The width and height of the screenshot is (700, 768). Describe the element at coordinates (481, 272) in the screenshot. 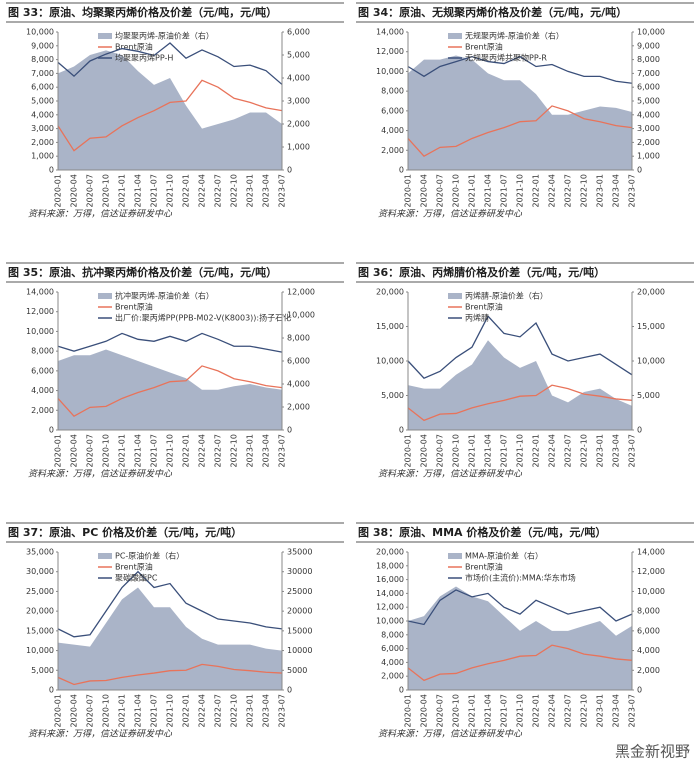

I see `chart-title: 图 36：原油、丙烯腈价格及价差（元/吨，元/吨）` at that location.